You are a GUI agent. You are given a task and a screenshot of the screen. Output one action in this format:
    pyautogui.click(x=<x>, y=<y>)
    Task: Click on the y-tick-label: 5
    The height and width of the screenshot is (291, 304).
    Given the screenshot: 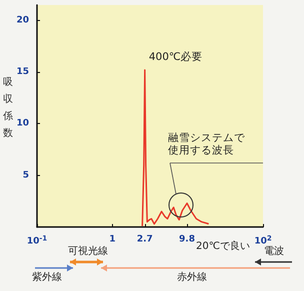 What is the action you would take?
    pyautogui.click(x=25, y=175)
    